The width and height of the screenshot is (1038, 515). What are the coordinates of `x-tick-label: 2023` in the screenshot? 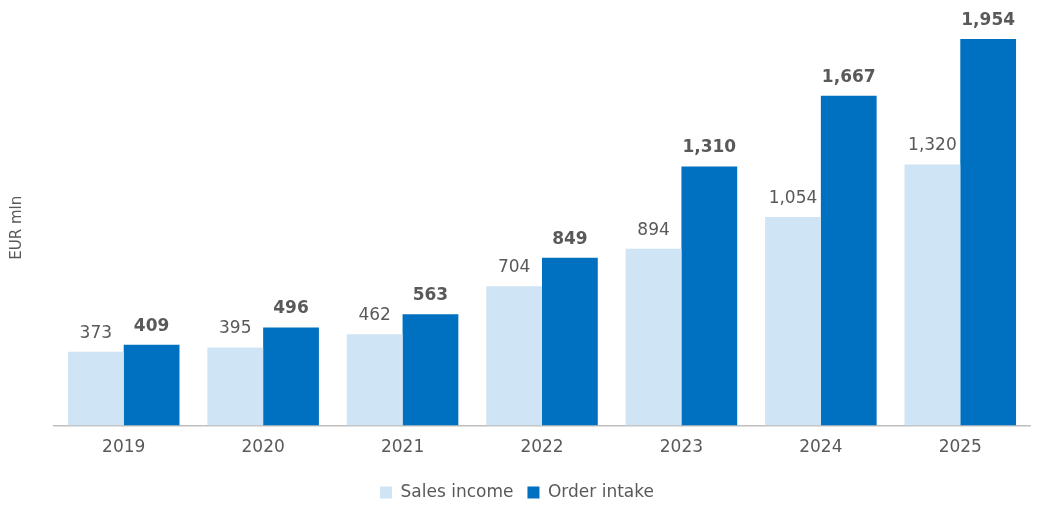 It's located at (681, 446).